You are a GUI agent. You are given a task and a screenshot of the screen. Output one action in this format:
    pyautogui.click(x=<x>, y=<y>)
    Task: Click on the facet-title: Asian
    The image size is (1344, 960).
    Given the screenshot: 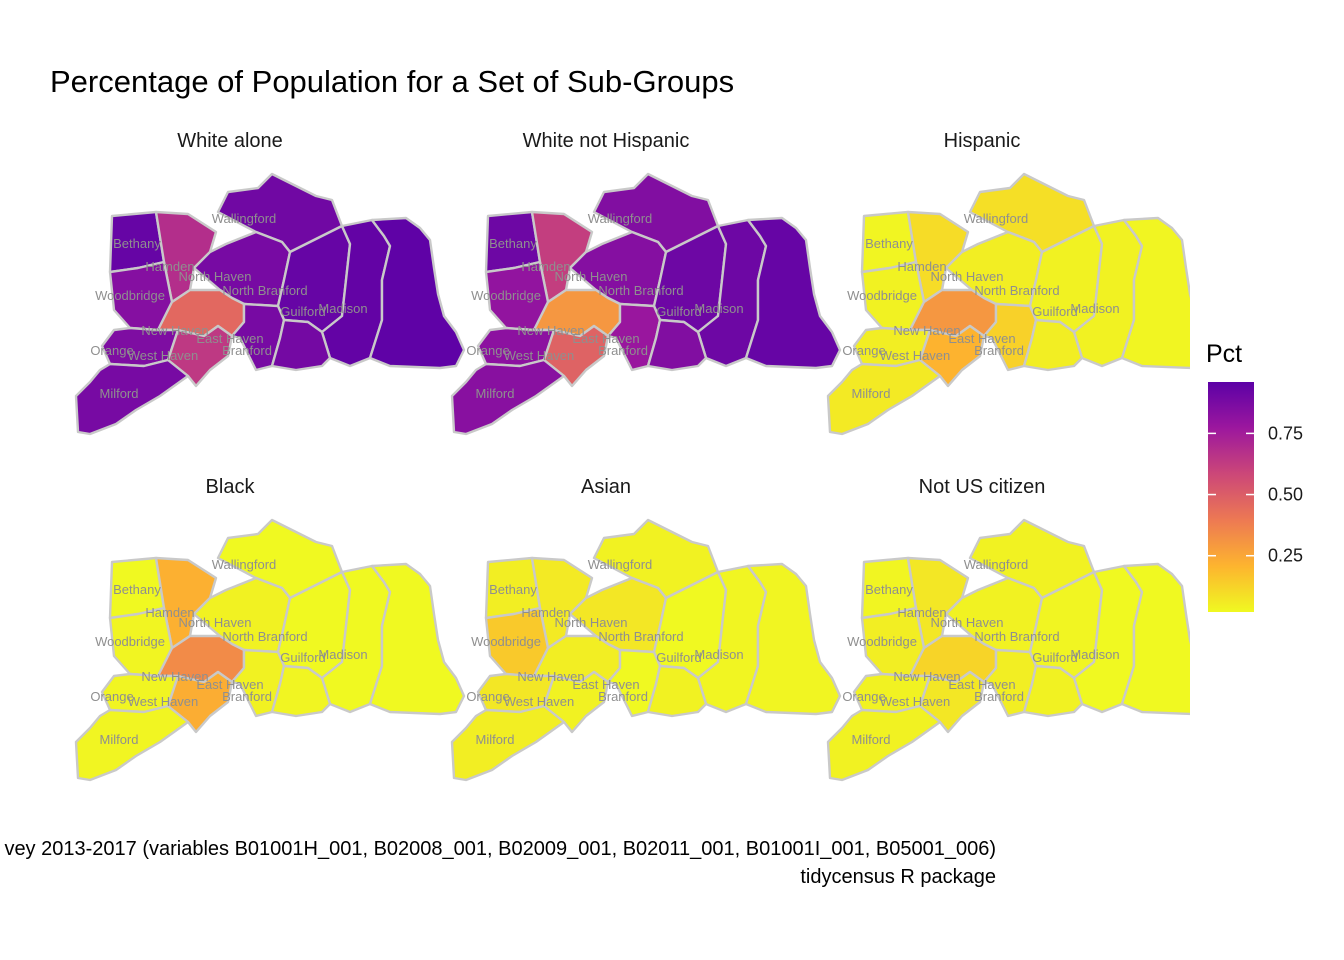 What is the action you would take?
    pyautogui.click(x=606, y=487)
    